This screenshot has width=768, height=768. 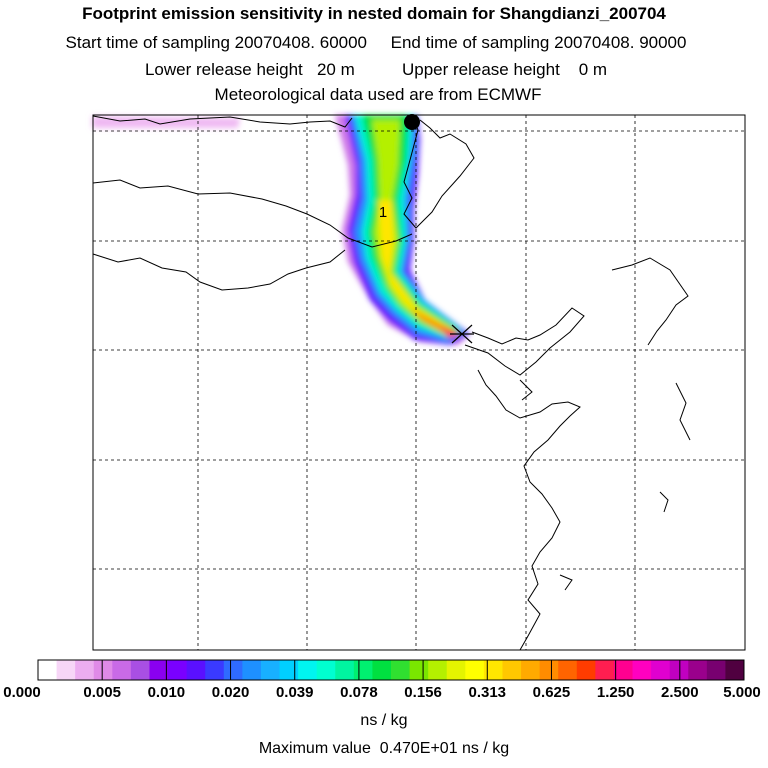 I want to click on end-time-label: End time of sampling 20070408. 90000, so click(x=538, y=42).